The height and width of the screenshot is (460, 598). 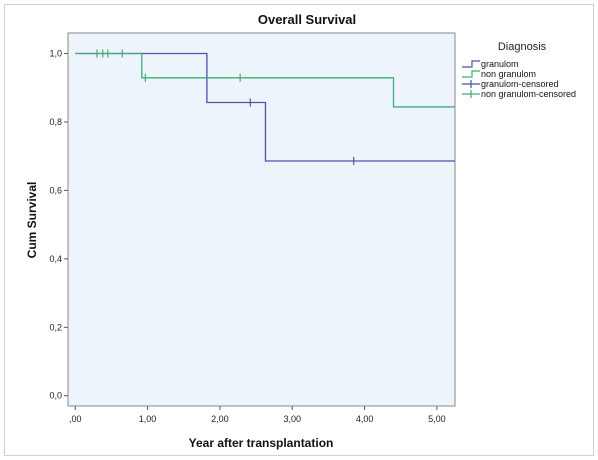 What do you see at coordinates (437, 419) in the screenshot?
I see `x-tick-label: 5,00` at bounding box center [437, 419].